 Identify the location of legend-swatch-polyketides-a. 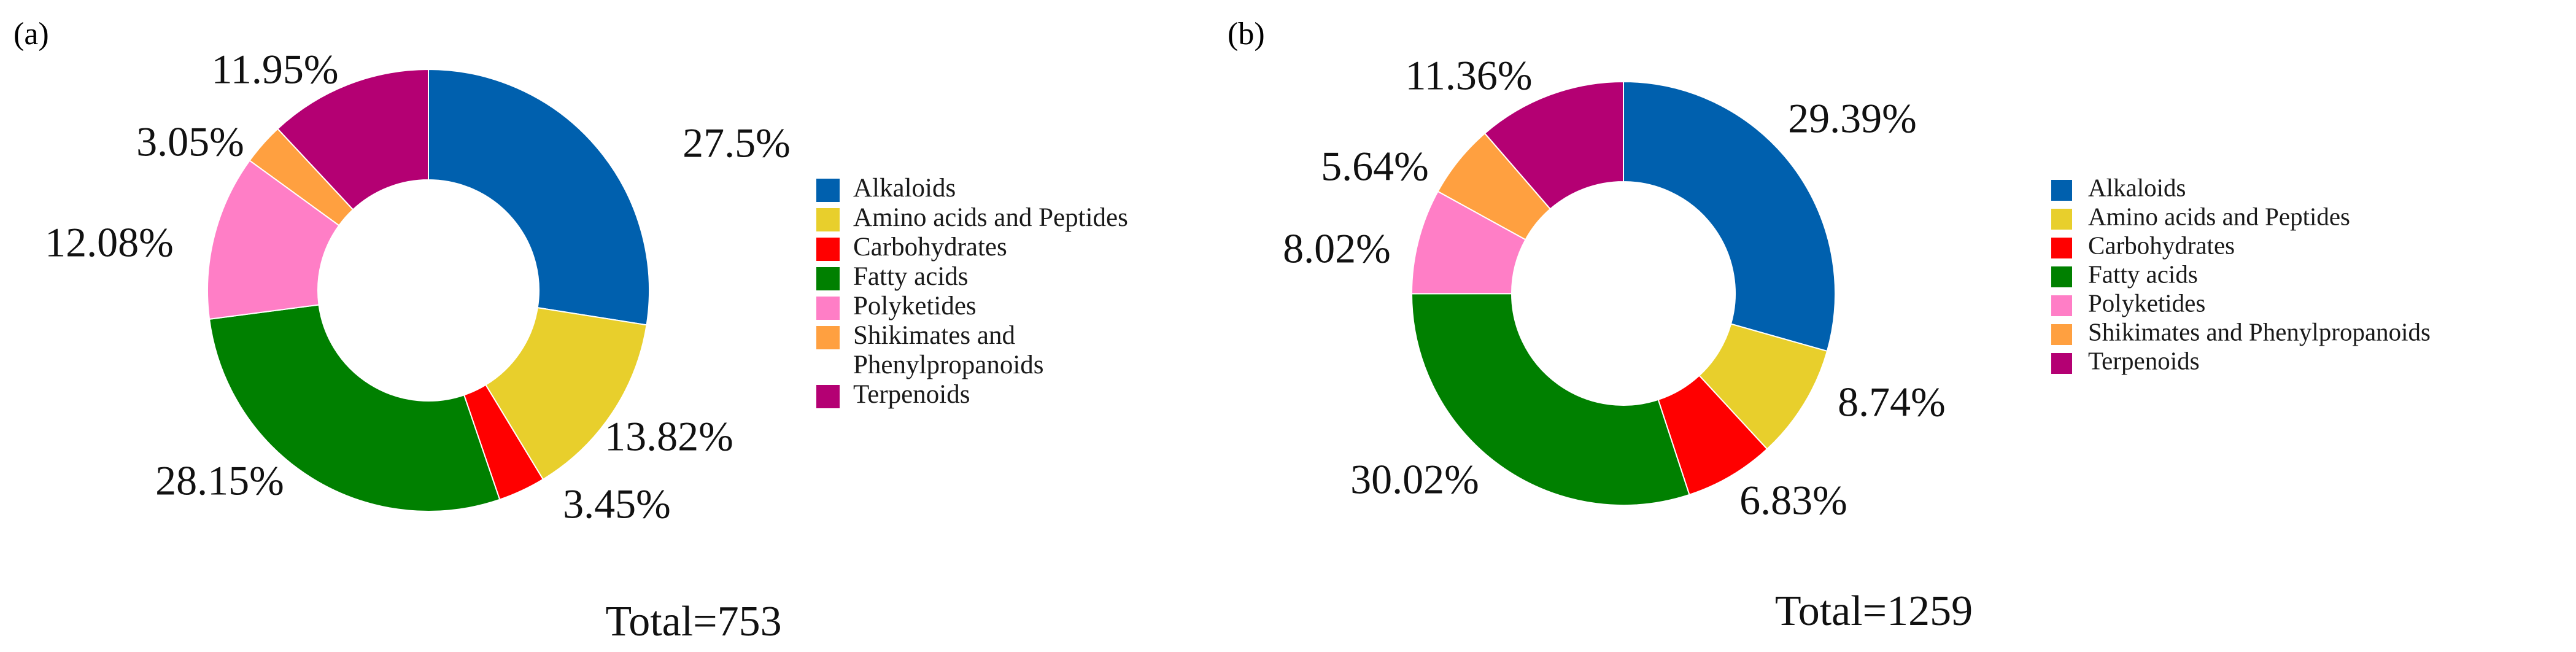
(828, 308).